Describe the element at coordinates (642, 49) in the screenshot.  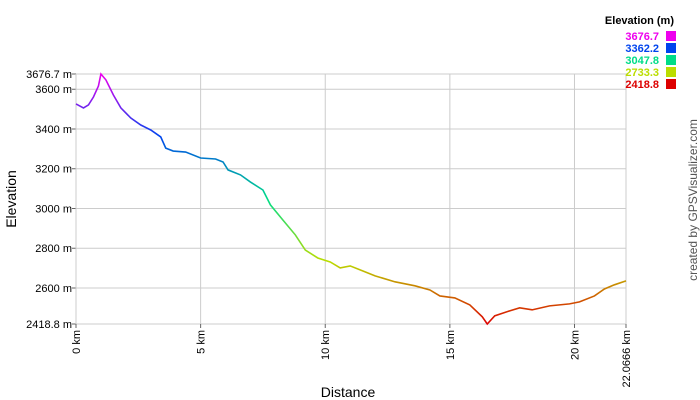
I see `legend-label: 3362.2` at that location.